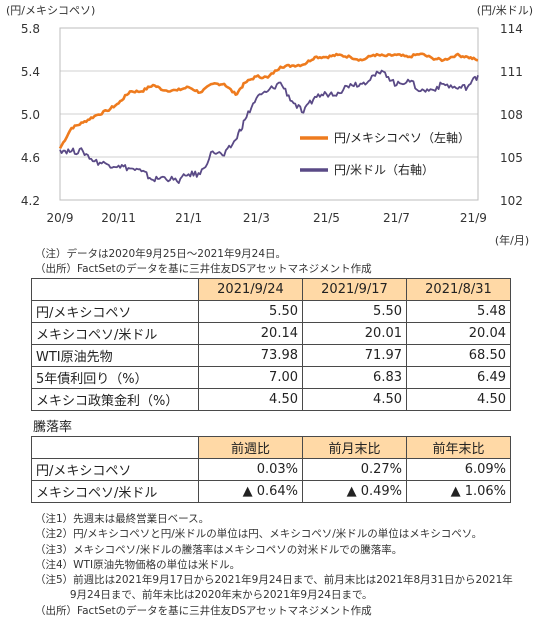 The width and height of the screenshot is (536, 620). I want to click on x-axis-tick-label: 20/9, so click(60, 218).